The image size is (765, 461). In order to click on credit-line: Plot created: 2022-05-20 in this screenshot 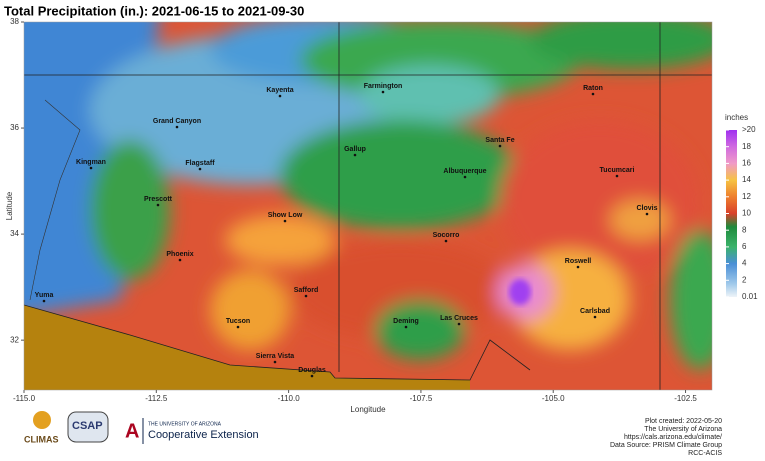, I will do `click(683, 421)`.